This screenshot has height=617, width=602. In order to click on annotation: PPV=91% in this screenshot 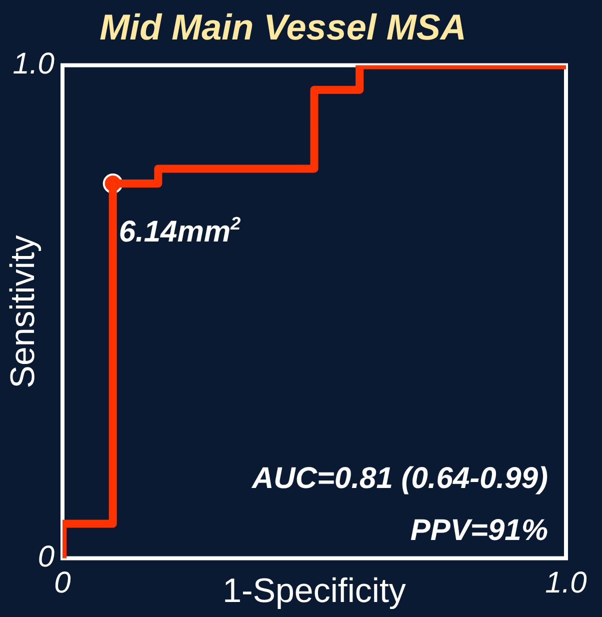, I will do `click(479, 531)`.